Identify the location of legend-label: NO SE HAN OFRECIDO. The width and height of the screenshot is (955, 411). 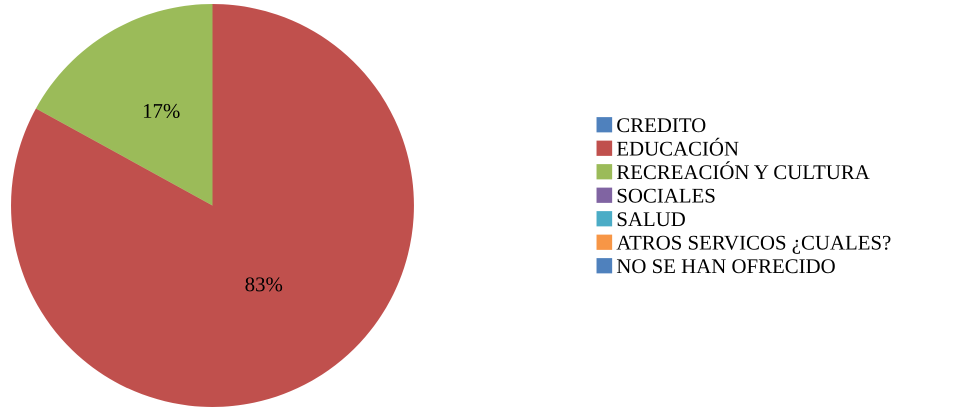
(725, 266).